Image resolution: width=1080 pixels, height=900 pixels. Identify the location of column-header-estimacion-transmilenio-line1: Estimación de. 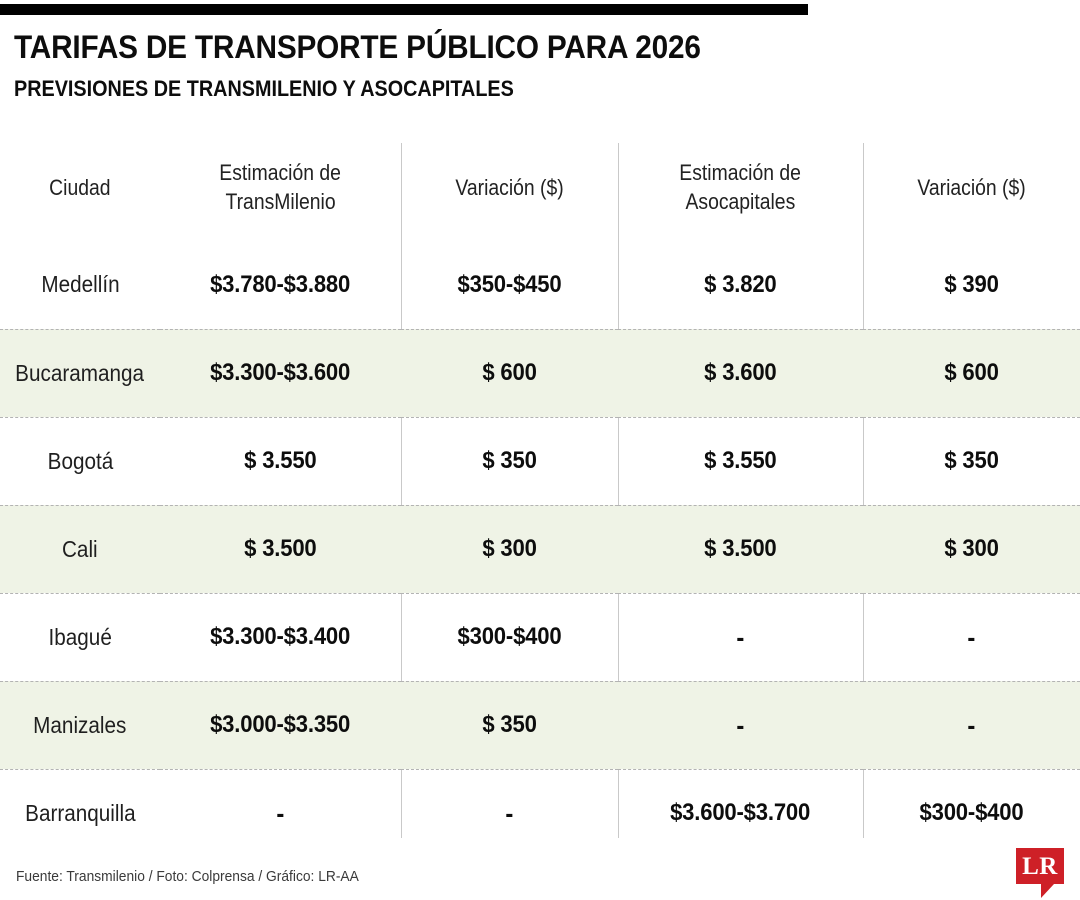
(280, 172).